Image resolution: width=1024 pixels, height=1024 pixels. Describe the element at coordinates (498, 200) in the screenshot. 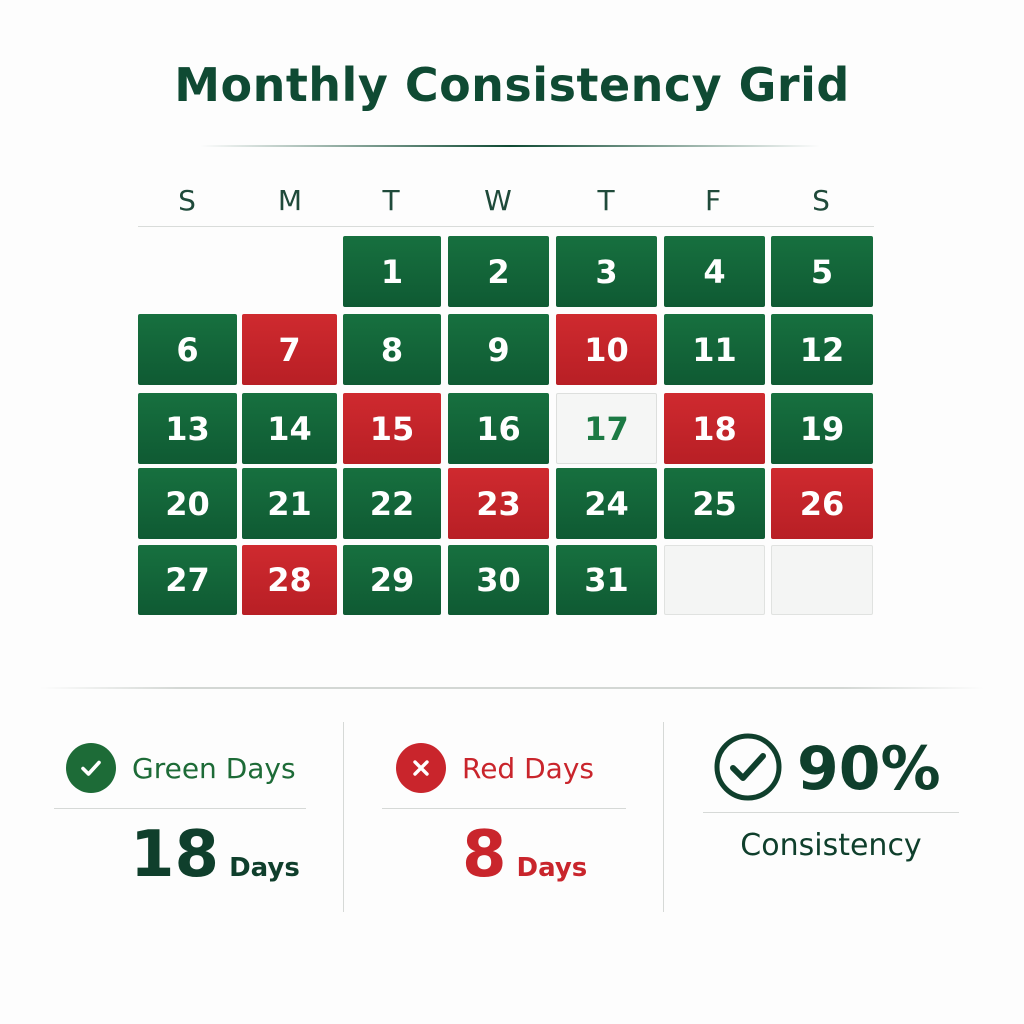

I see `weekday-label: W` at that location.